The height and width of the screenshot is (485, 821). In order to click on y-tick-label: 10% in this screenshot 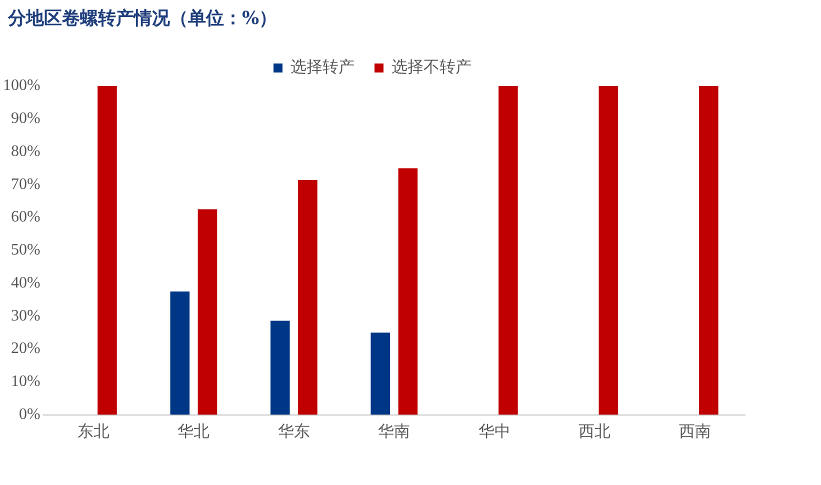, I will do `click(25, 381)`.